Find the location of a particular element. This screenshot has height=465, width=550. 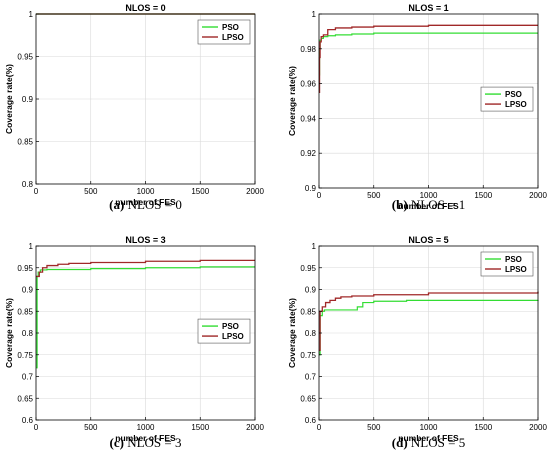

panel-caption: (a) NLOS = 0 is located at coordinates (145, 204).